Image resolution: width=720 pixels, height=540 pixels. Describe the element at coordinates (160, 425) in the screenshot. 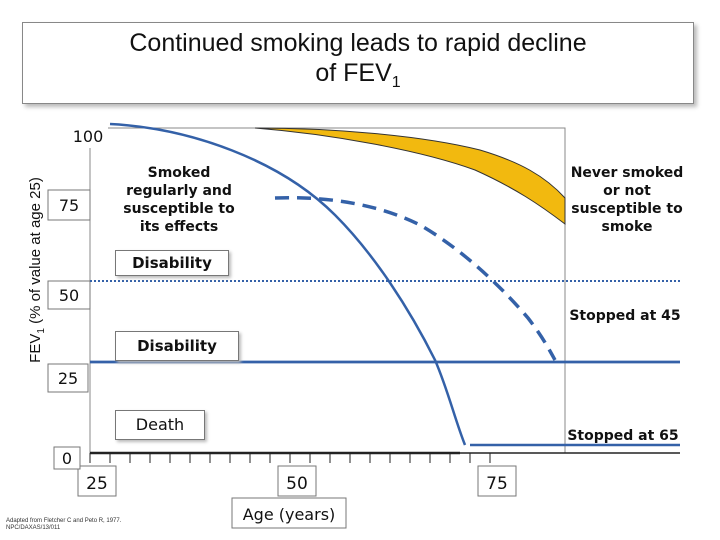

I see `death-label: Death` at that location.